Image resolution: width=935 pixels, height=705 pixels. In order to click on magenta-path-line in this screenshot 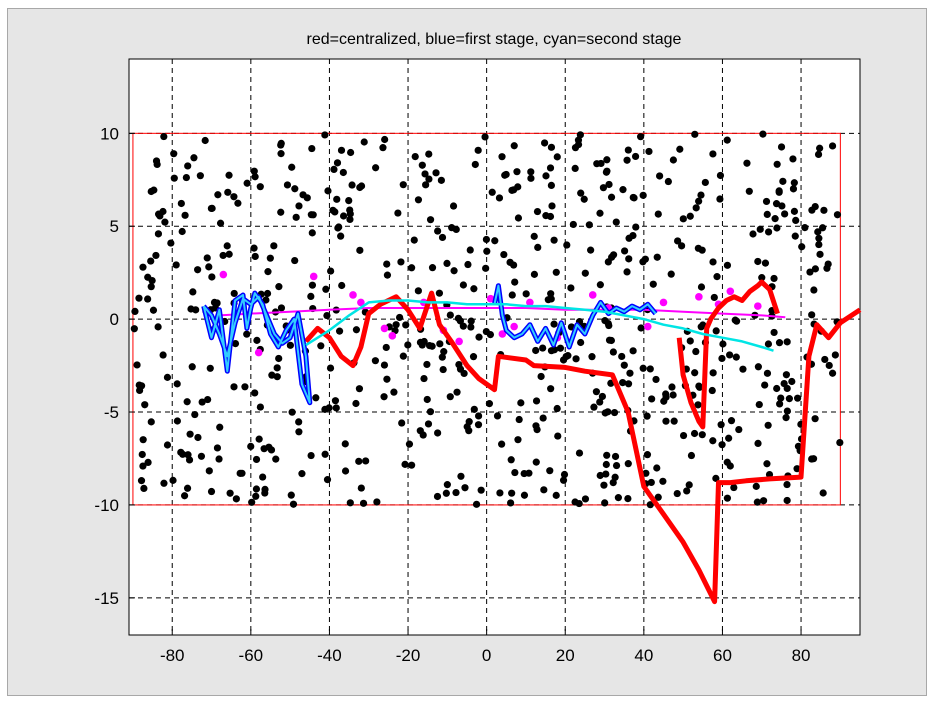, I will do `click(502, 313)`.